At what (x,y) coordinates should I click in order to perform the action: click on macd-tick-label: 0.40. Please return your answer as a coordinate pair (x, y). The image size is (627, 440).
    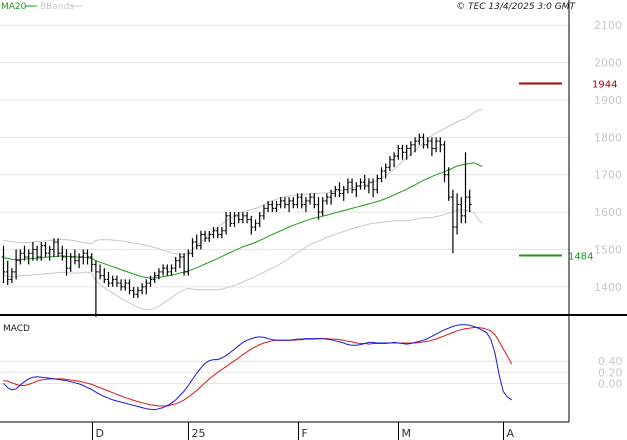
    Looking at the image, I should click on (610, 361).